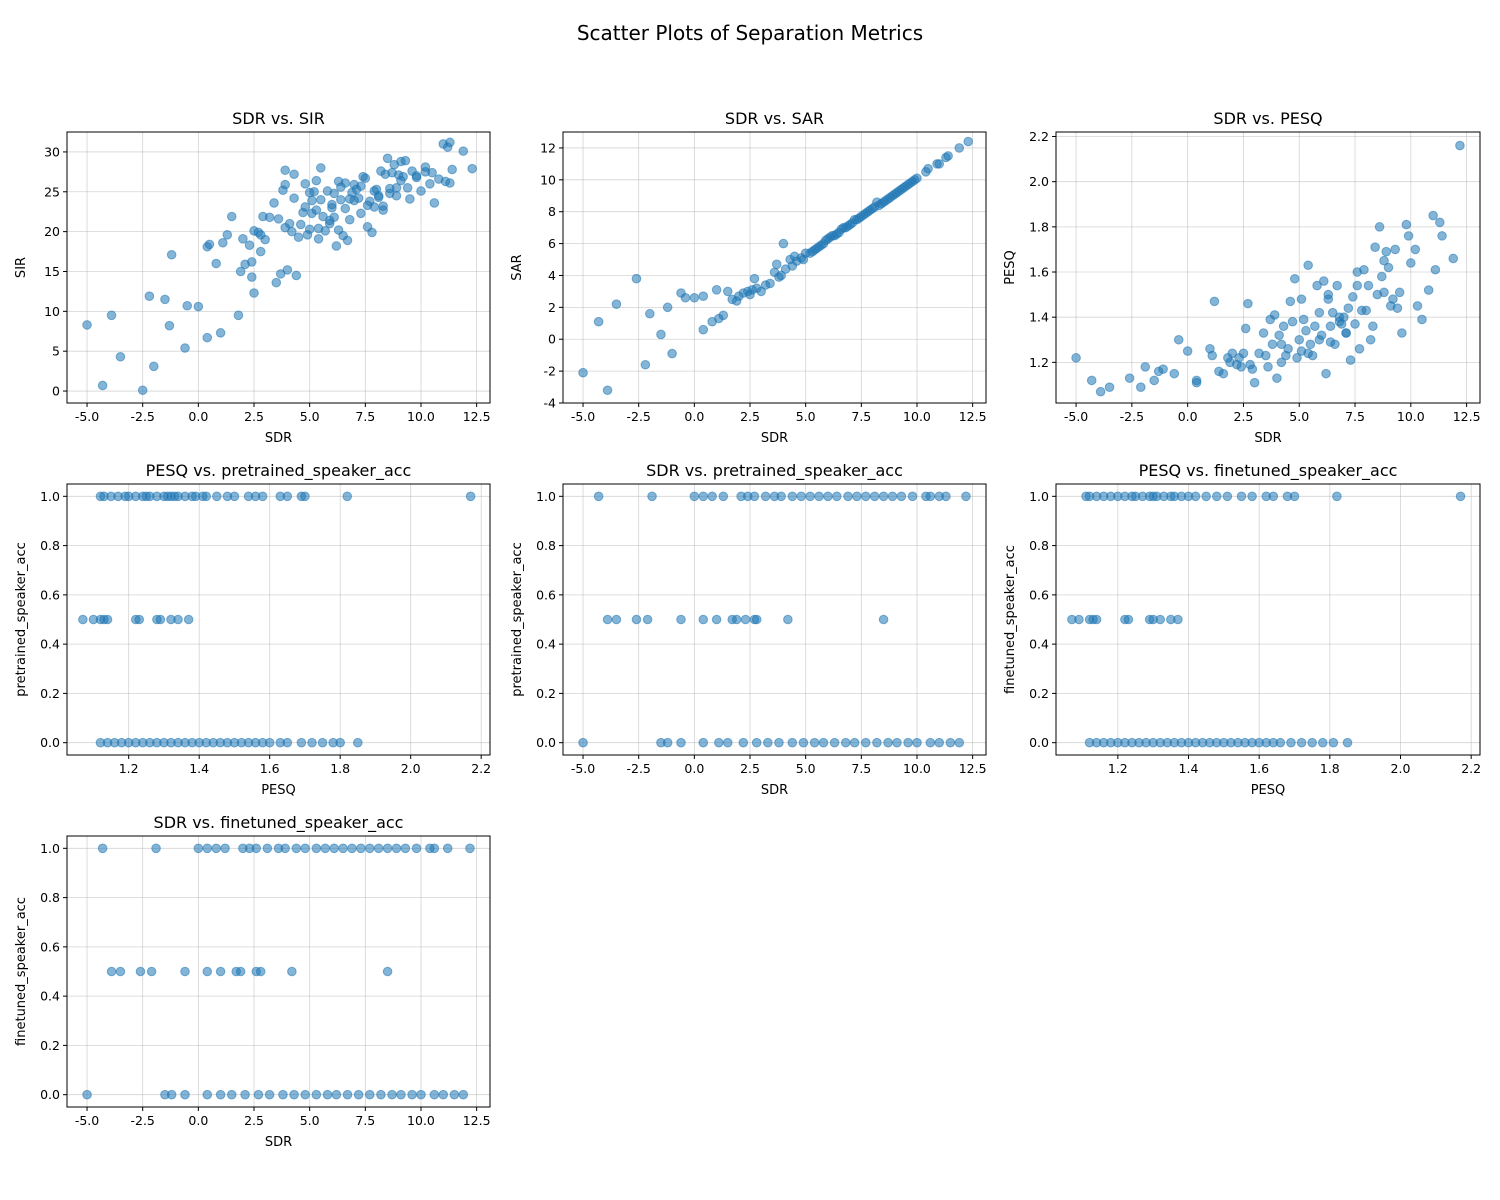  What do you see at coordinates (56, 391) in the screenshot?
I see `y-tick-label: 0` at bounding box center [56, 391].